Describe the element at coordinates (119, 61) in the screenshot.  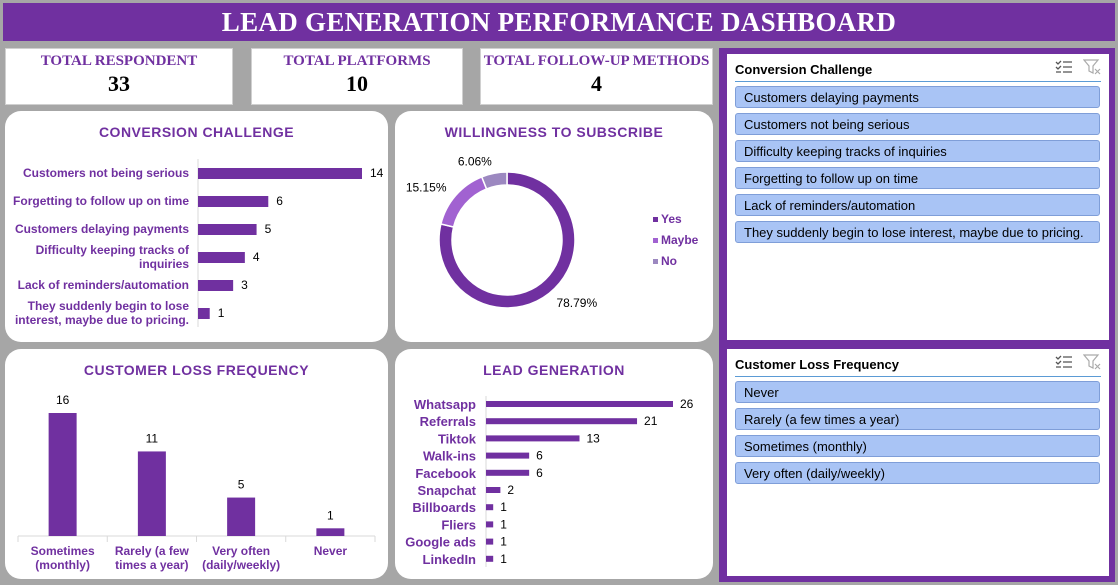
I see `kpi-label: TOTAL RESPONDENT` at that location.